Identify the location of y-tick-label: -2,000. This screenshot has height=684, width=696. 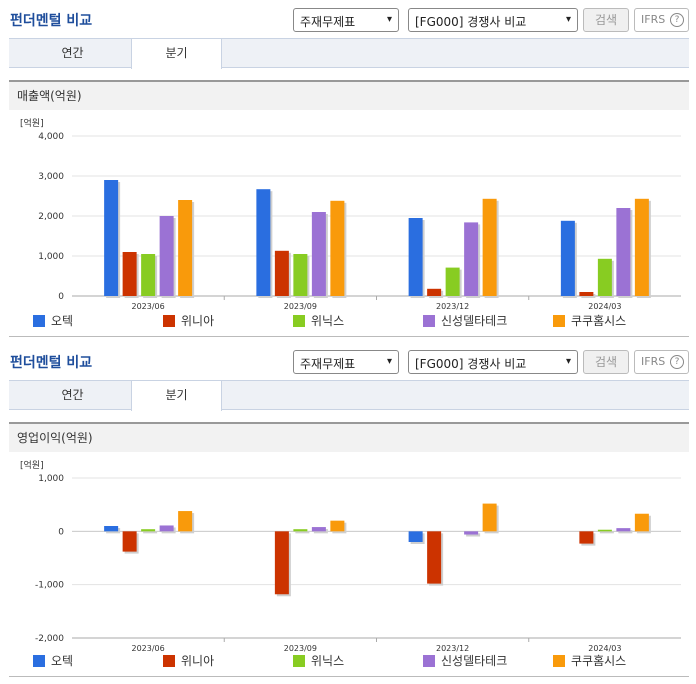
(49, 639).